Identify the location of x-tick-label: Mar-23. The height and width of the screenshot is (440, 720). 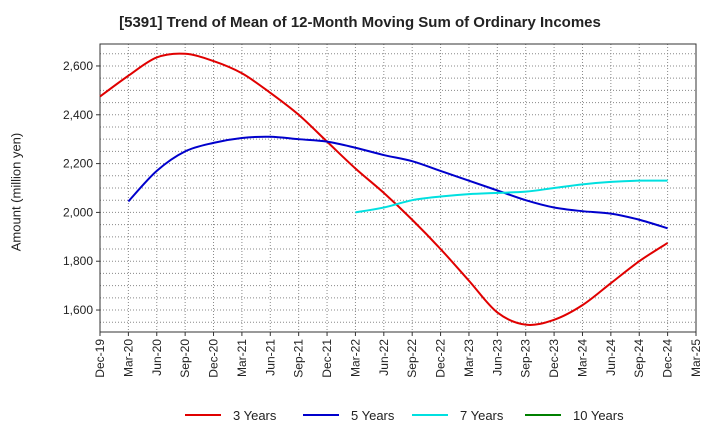
(469, 358).